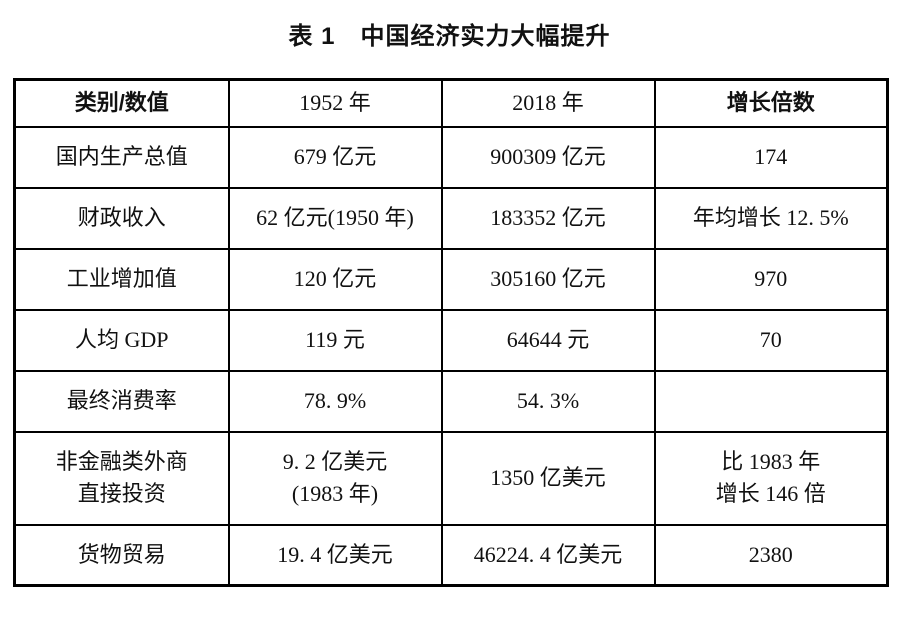 The height and width of the screenshot is (618, 899). What do you see at coordinates (121, 279) in the screenshot?
I see `table-cell: 工业增加值` at bounding box center [121, 279].